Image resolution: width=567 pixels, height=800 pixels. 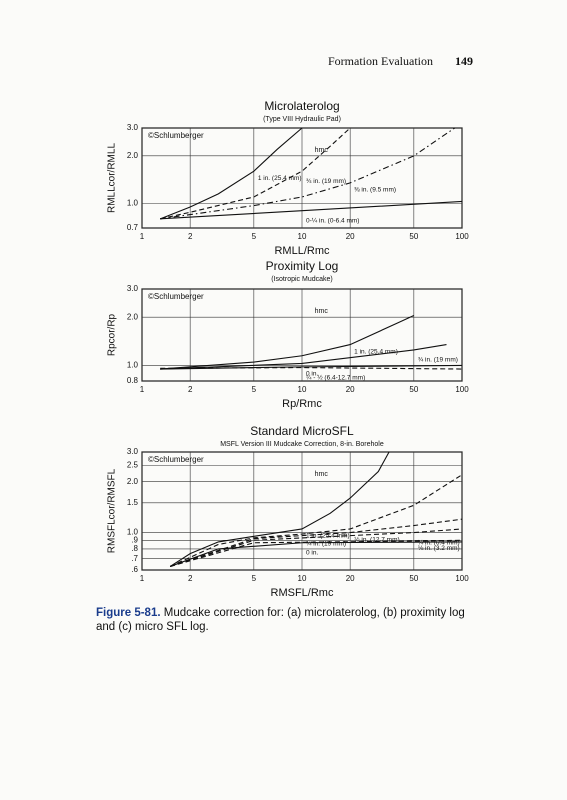 What do you see at coordinates (134, 548) in the screenshot?
I see `y-tick-label: .8` at bounding box center [134, 548].